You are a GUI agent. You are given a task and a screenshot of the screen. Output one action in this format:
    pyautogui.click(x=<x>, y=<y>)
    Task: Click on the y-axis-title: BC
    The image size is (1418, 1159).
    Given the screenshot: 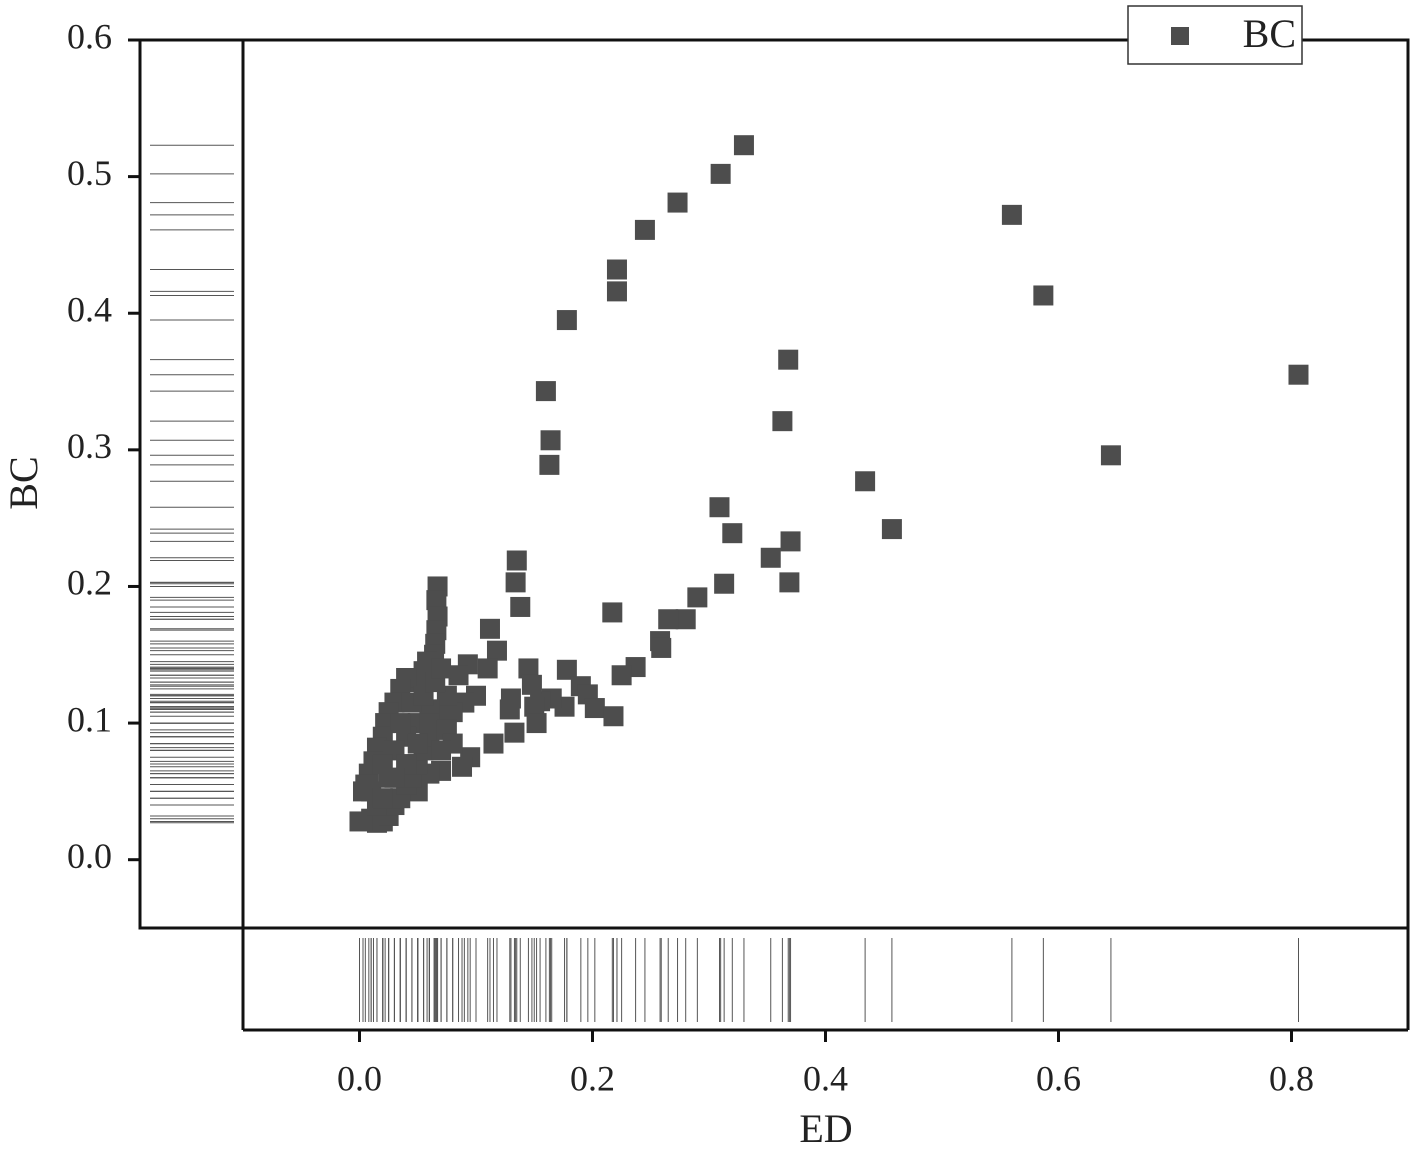 What is the action you would take?
    pyautogui.click(x=23, y=482)
    